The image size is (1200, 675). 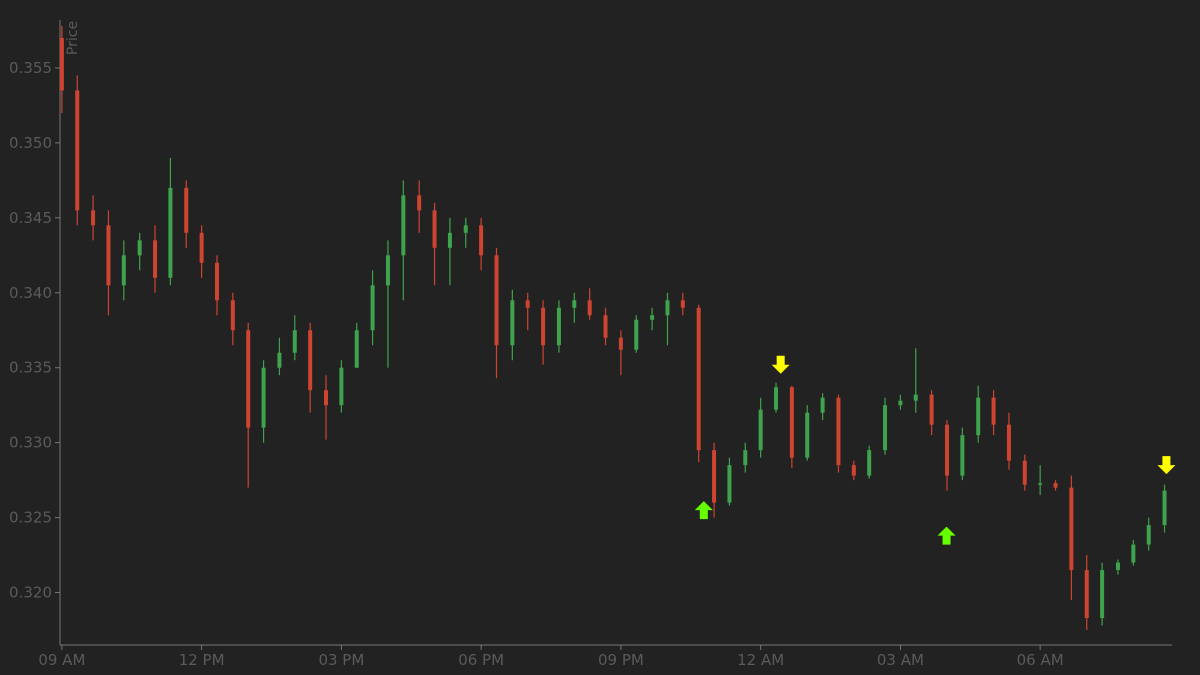 I want to click on x-tick-label: 03 AM, so click(x=900, y=660).